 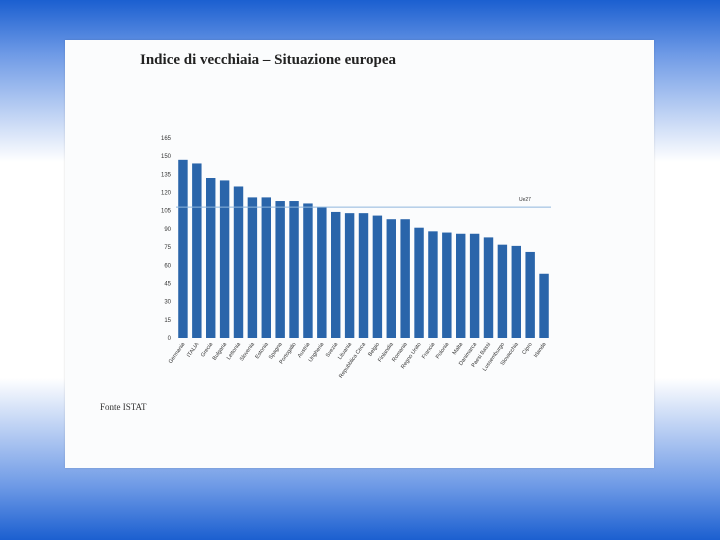 What do you see at coordinates (167, 284) in the screenshot?
I see `y-tick-label: 45` at bounding box center [167, 284].